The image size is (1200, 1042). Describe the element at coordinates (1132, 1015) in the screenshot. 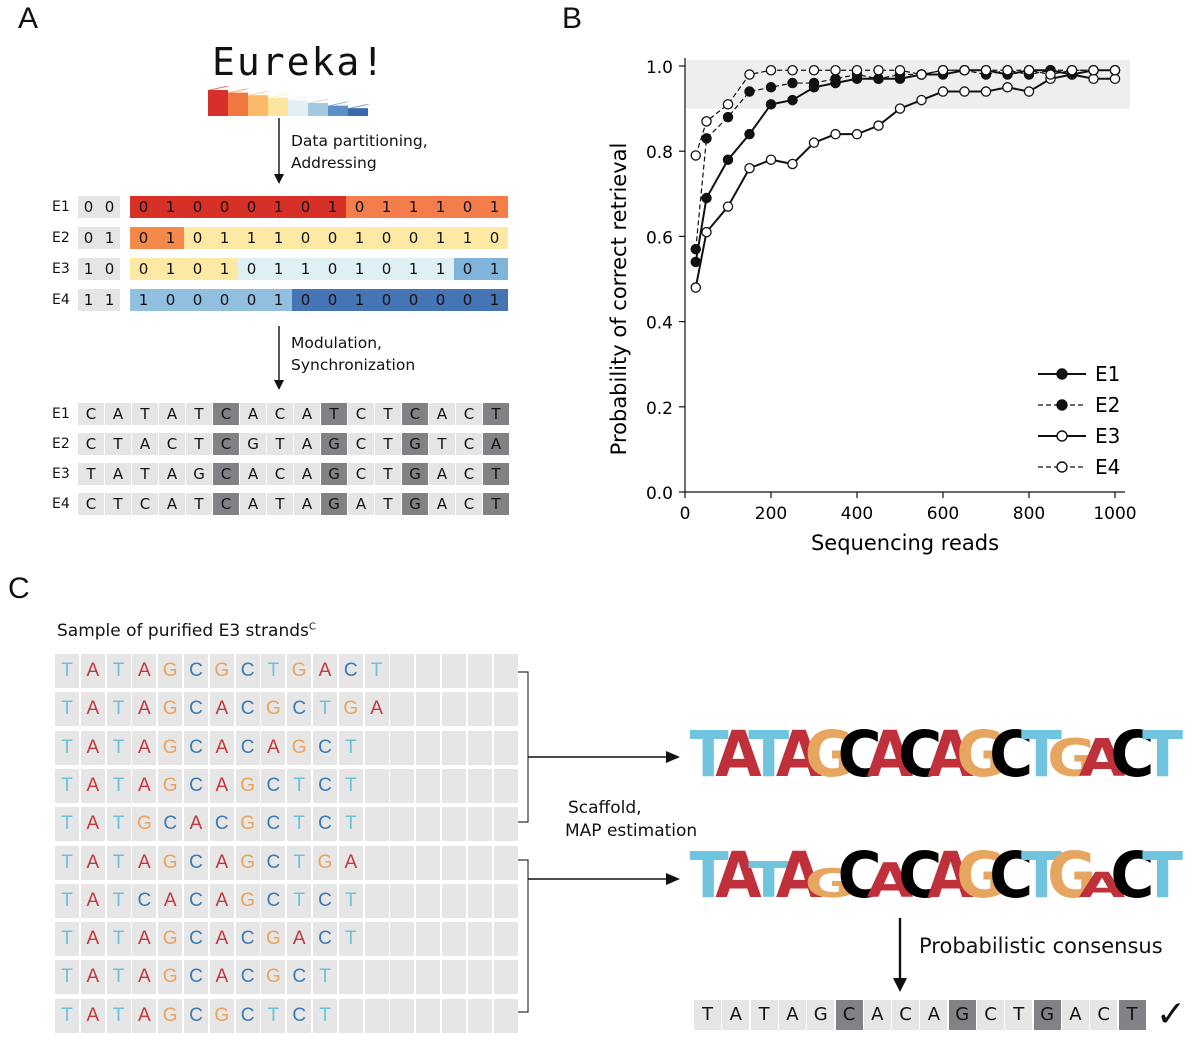

I see `consensus-base: T` at that location.